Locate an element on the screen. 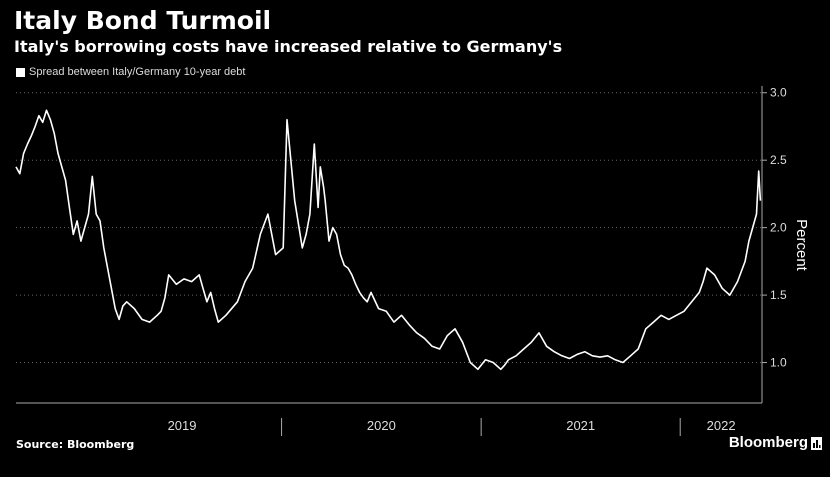  y-axis-label: Percent is located at coordinates (801, 245).